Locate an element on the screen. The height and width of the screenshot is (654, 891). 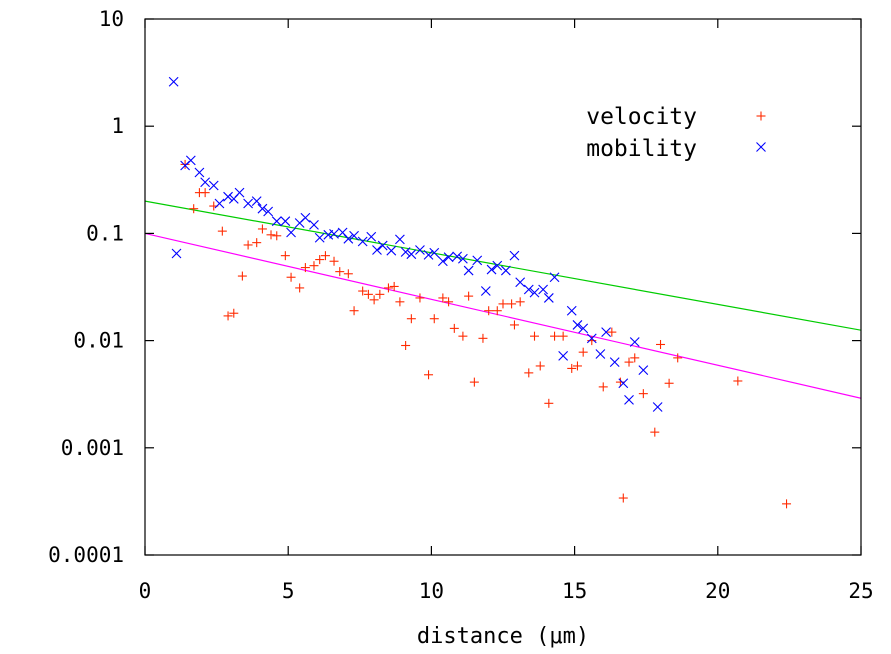
x-tick-label: 0 is located at coordinates (145, 591).